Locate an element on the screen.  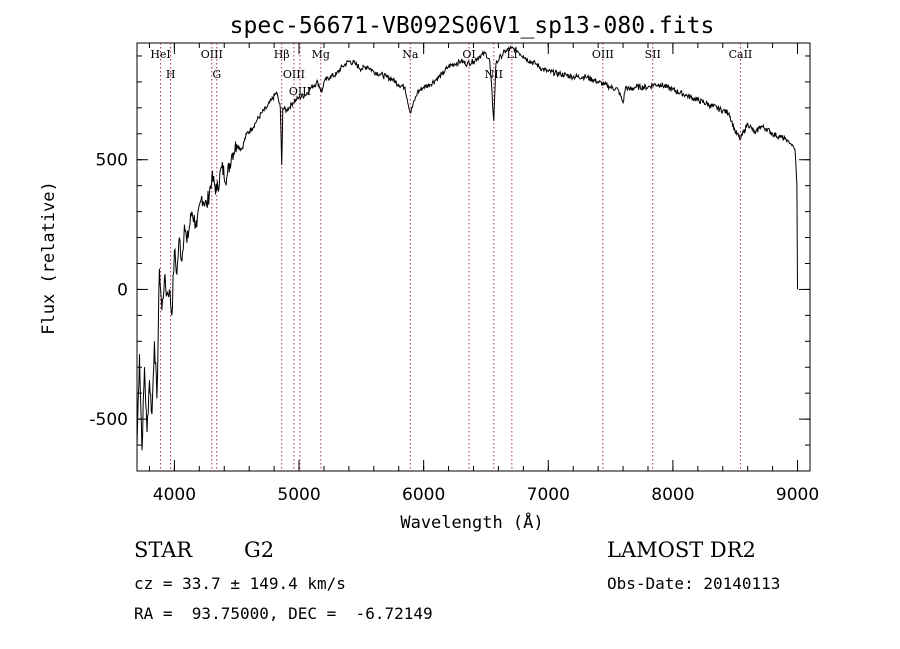
coordinates-text: RA = 93.75000, DEC = -6.72149 is located at coordinates (283, 613).